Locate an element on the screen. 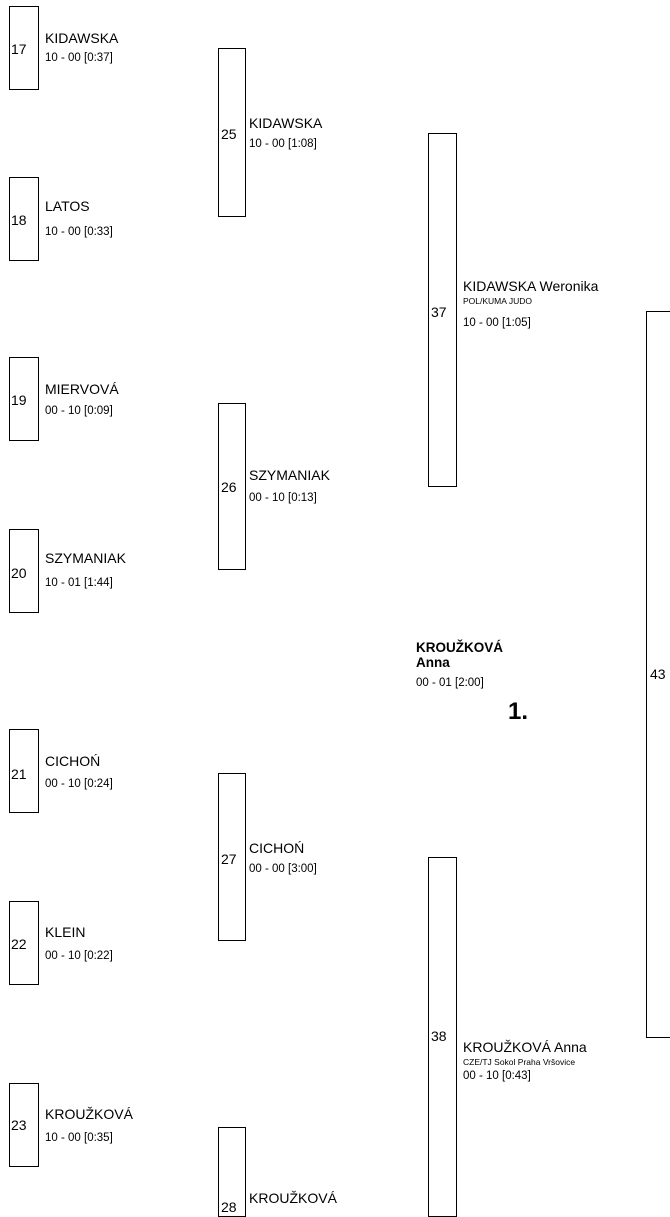 This screenshot has width=670, height=1217. winner-score: 00 - 01 [2:00] is located at coordinates (450, 683).